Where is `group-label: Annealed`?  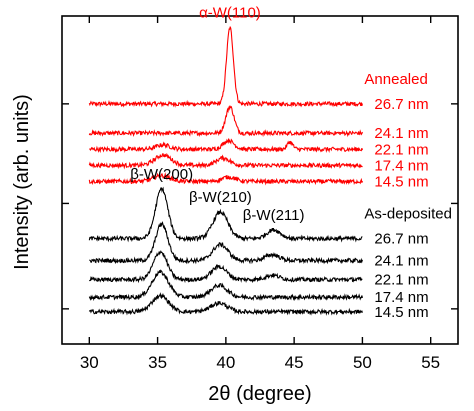
group-label: Annealed is located at coordinates (395, 79).